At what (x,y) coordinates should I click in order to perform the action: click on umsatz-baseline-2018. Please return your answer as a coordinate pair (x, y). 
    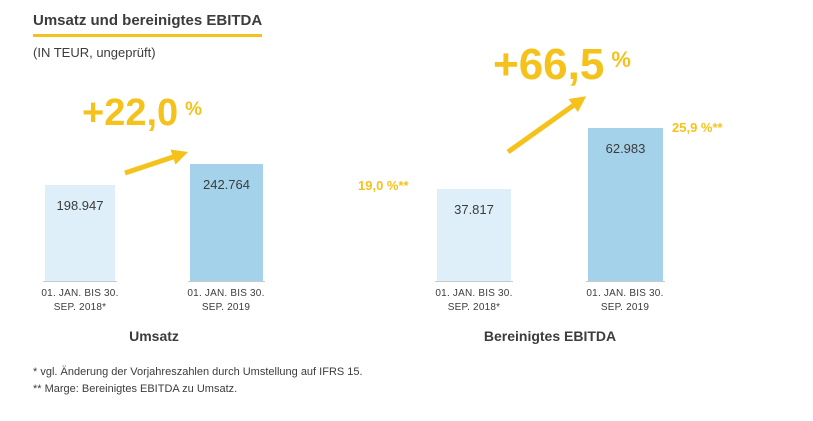
    Looking at the image, I should click on (80, 281).